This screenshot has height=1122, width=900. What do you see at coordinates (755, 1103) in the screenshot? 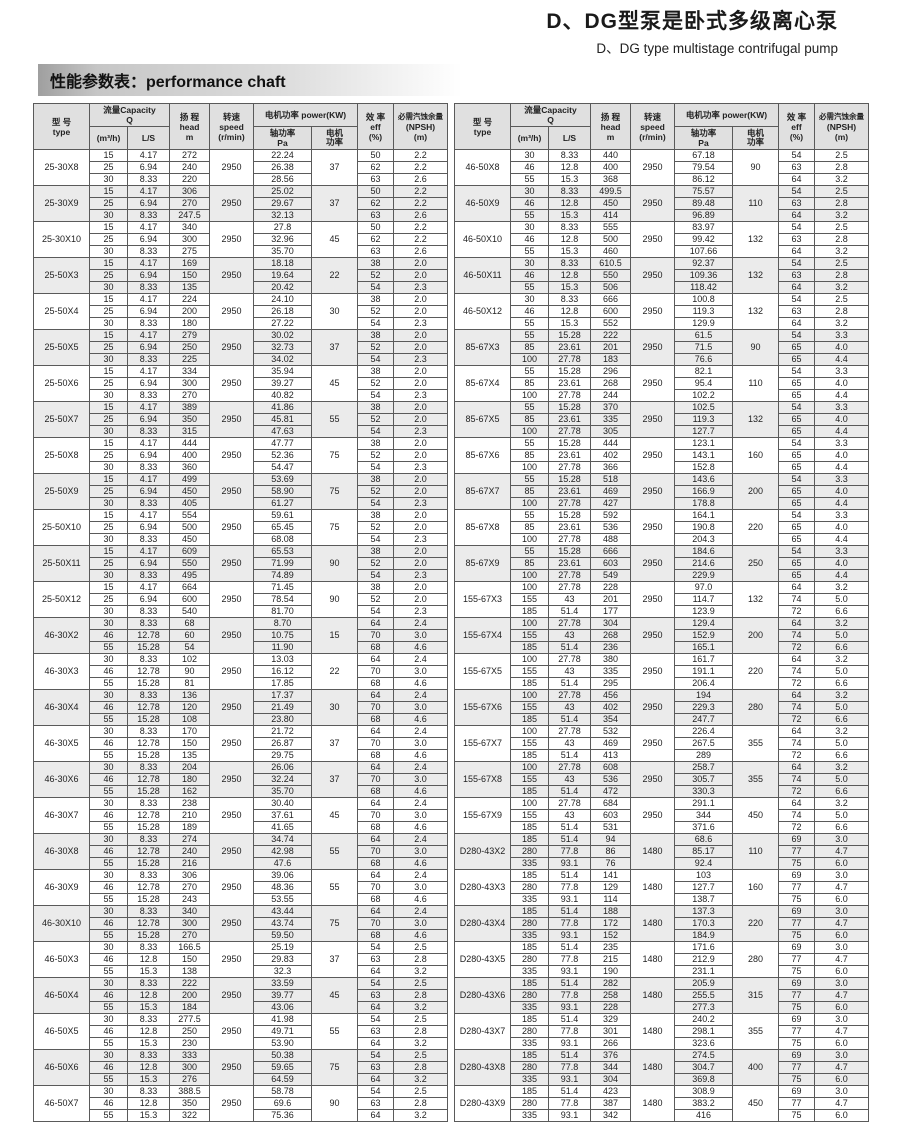
I see `motor-power-cell: 450` at bounding box center [755, 1103].